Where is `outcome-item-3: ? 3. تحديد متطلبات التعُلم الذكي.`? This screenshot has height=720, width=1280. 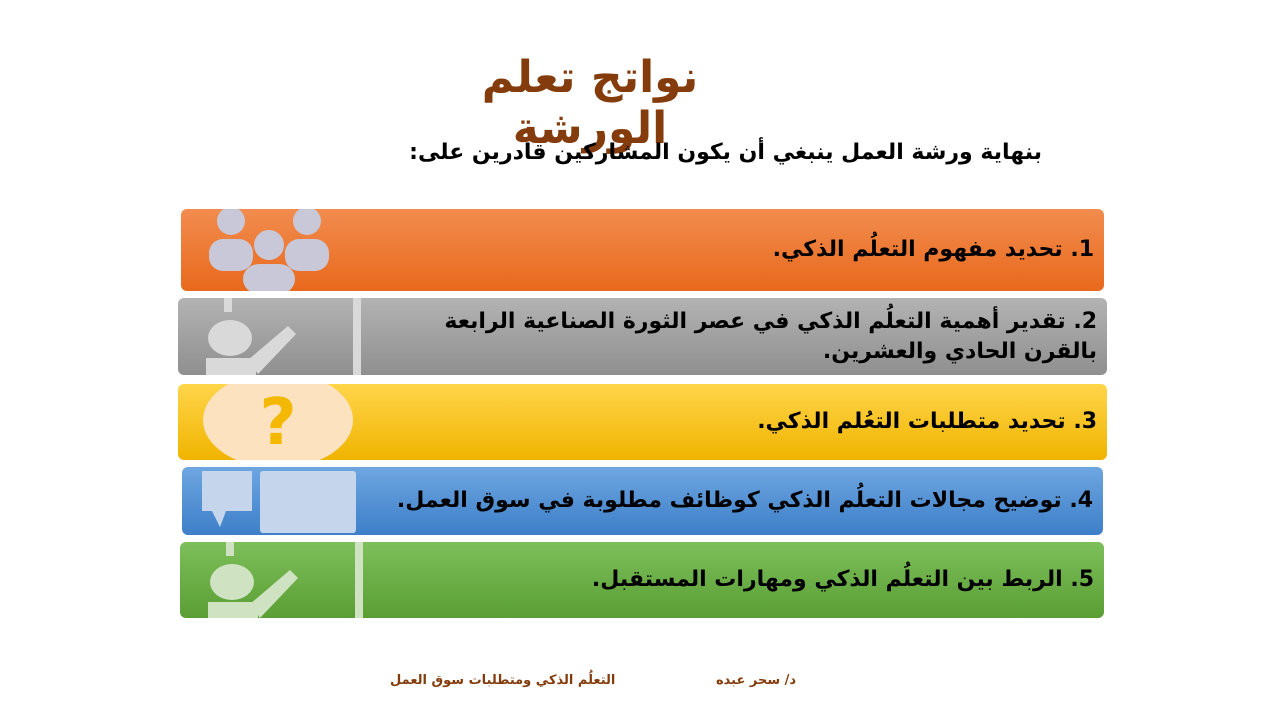
outcome-item-3: ? 3. تحديد متطلبات التعُلم الذكي. is located at coordinates (642, 422).